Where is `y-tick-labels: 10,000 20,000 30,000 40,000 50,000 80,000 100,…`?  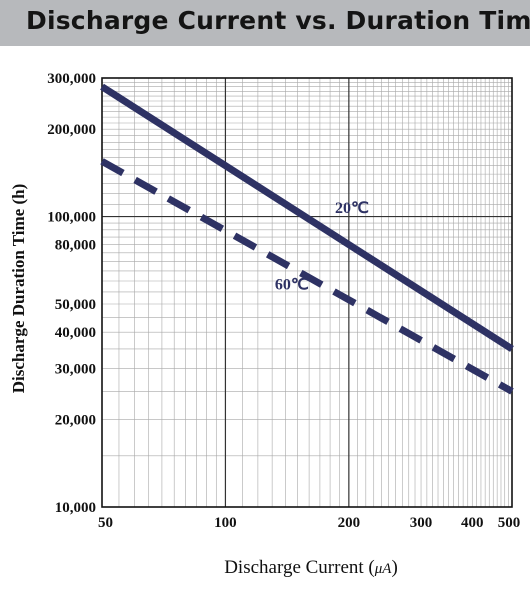
y-tick-labels: 10,000 20,000 30,000 40,000 50,000 80,000 100,… is located at coordinates (71, 293).